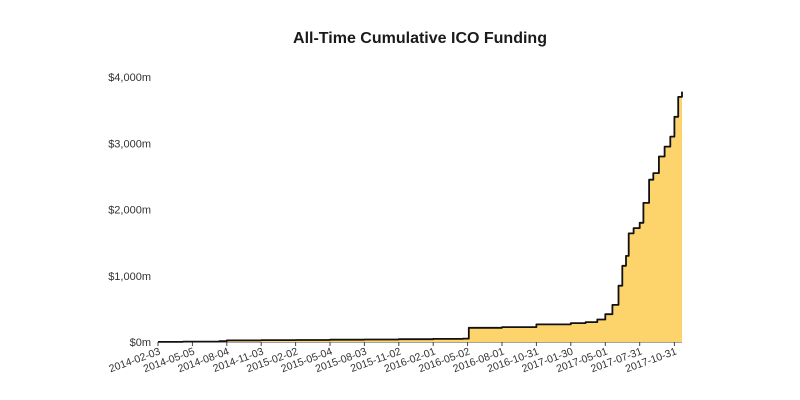 The height and width of the screenshot is (400, 800). Describe the element at coordinates (129, 277) in the screenshot. I see `y-tick-label-1: $1,000m` at that location.